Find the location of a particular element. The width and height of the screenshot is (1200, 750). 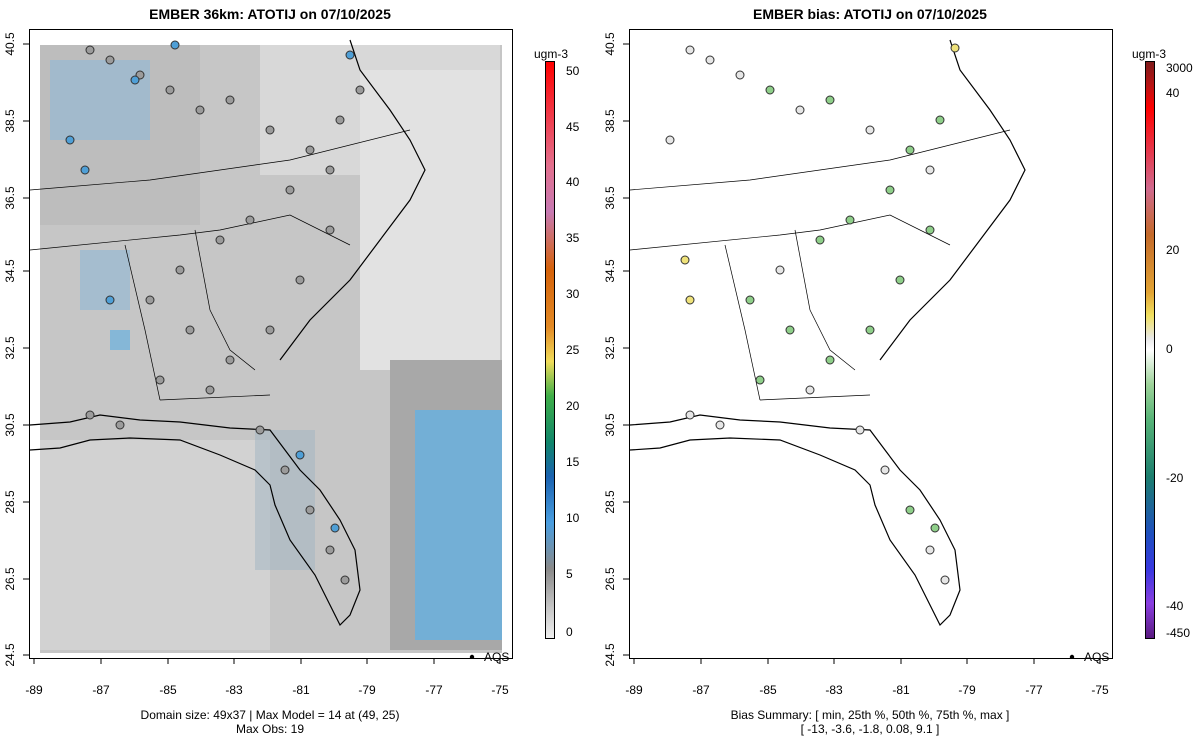

y-tick-right: 40.5 is located at coordinates (610, 44).